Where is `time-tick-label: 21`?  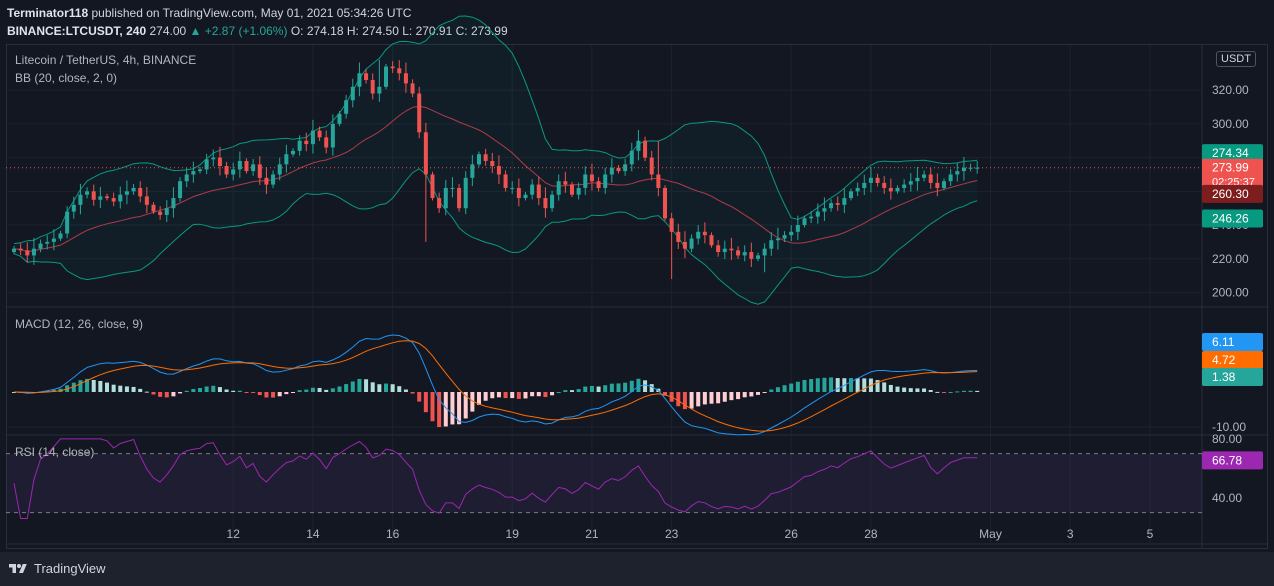 time-tick-label: 21 is located at coordinates (592, 534).